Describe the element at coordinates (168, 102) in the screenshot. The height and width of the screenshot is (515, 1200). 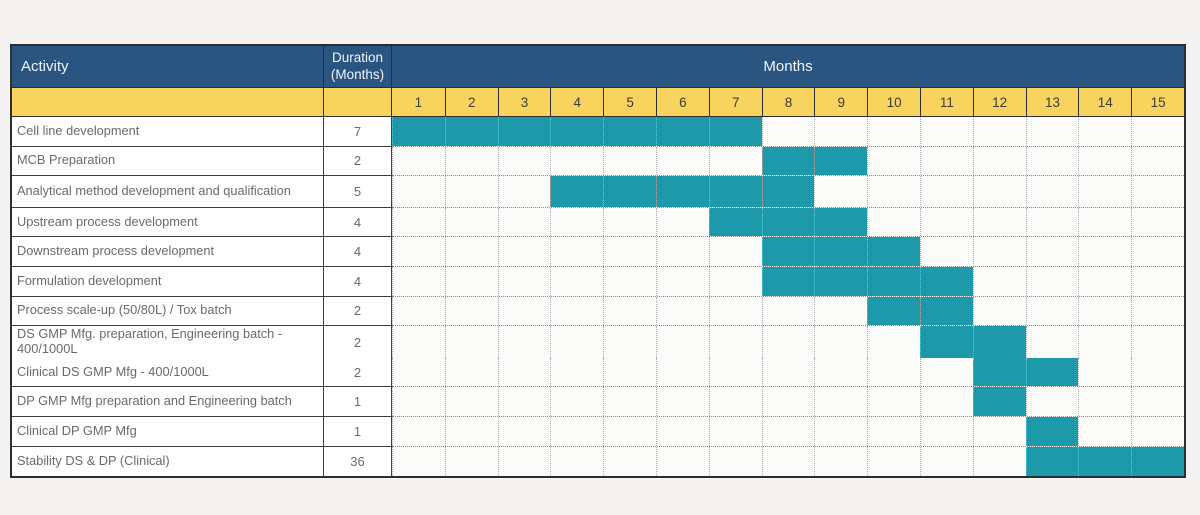
I see `month-row-activity-spacer` at that location.